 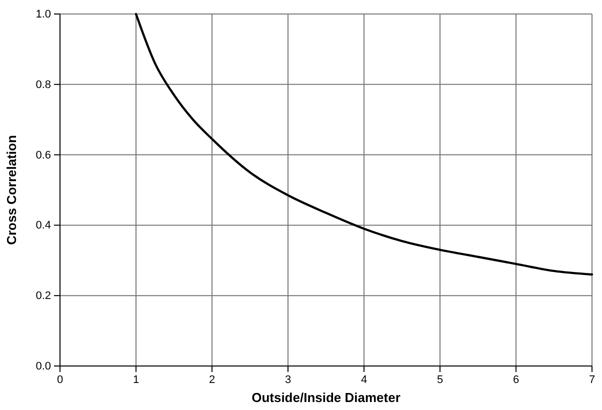 I want to click on y-tick-label: 1.0, so click(x=43, y=14).